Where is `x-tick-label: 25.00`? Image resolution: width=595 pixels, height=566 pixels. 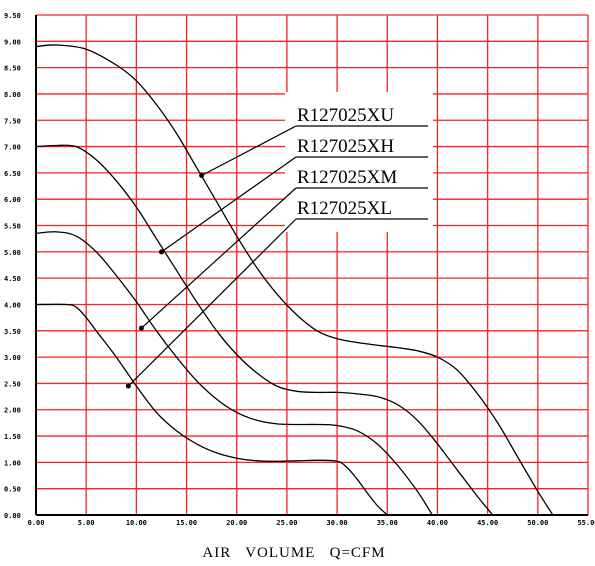 x-tick-label: 25.00 is located at coordinates (286, 523).